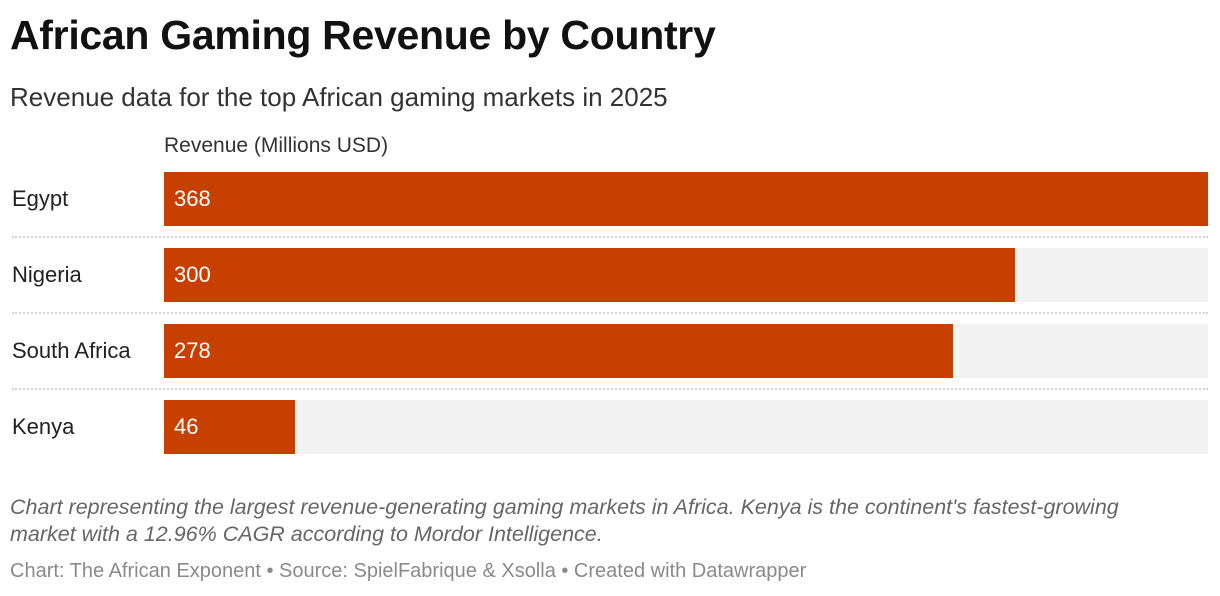  I want to click on bar-row: Kenya 46, so click(610, 427).